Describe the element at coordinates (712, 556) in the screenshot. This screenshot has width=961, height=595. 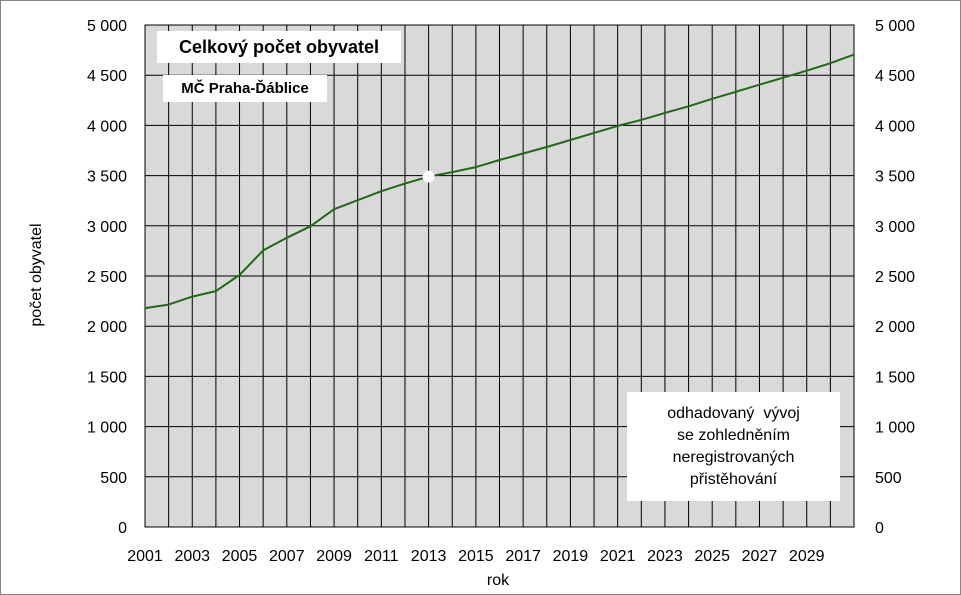
I see `x-tick-label: 2025` at that location.